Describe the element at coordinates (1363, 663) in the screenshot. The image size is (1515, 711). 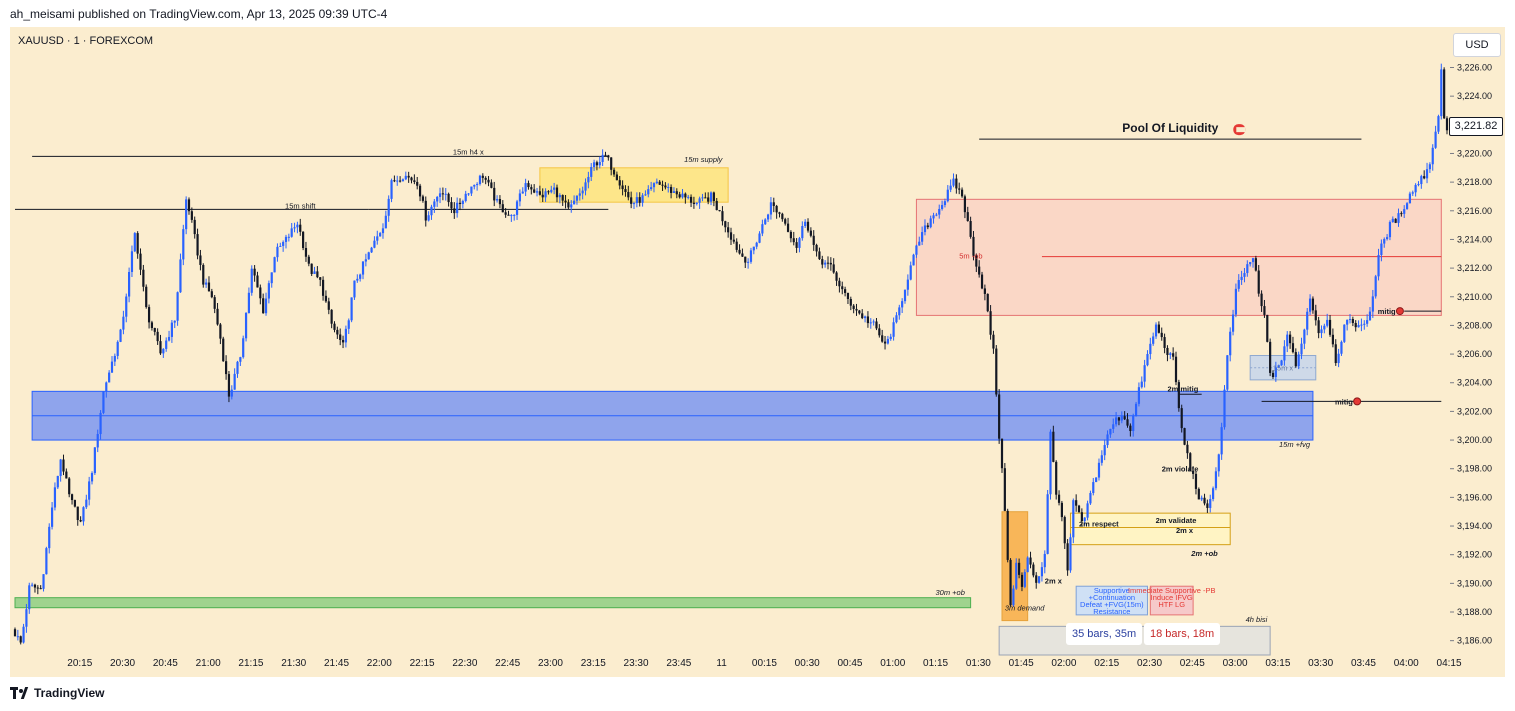
I see `x-tick-label: 03:45` at that location.